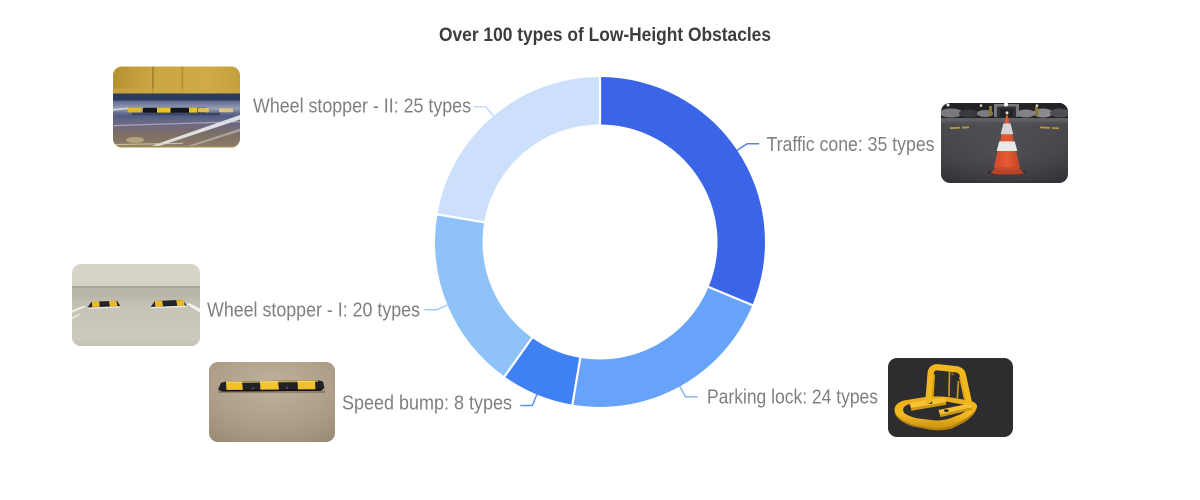  Describe the element at coordinates (362, 107) in the screenshot. I see `svg-text: Wheel stopper - II: 25 types` at that location.